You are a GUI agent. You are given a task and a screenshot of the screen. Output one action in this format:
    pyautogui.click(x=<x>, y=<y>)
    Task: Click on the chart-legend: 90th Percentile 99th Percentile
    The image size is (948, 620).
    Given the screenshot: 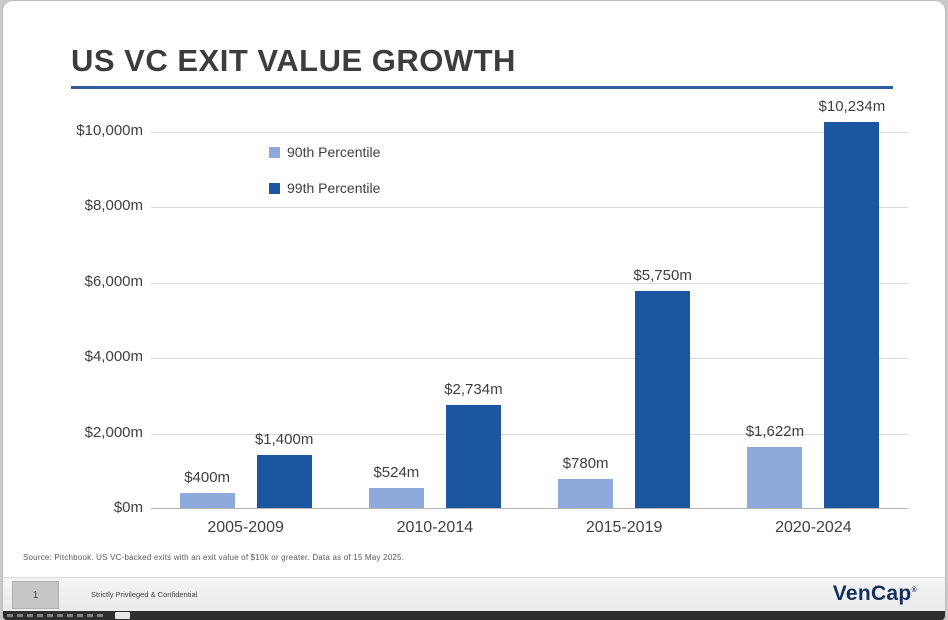 What is the action you would take?
    pyautogui.click(x=324, y=170)
    